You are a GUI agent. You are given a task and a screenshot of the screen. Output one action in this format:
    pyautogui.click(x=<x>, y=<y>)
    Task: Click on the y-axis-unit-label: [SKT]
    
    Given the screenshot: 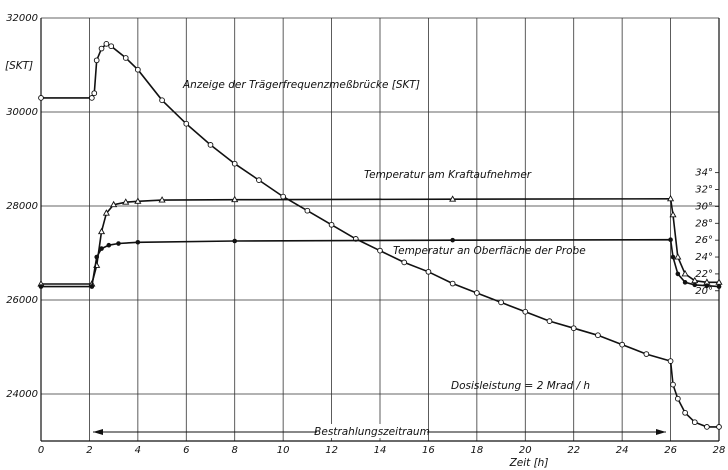 What is the action you would take?
    pyautogui.click(x=19, y=66)
    